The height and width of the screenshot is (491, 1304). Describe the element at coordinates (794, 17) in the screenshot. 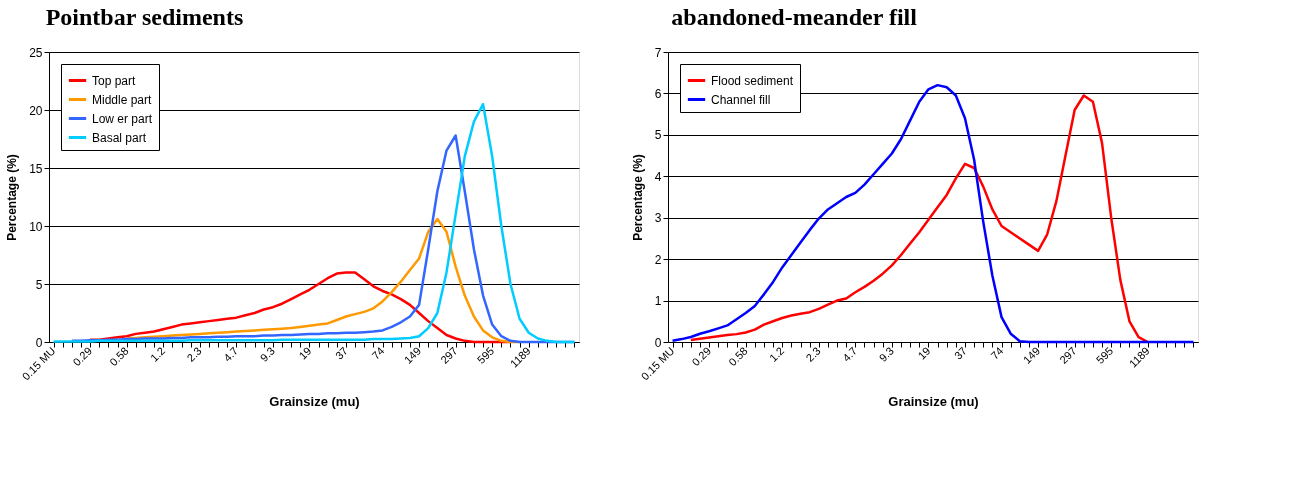

I see `chart-title: abandoned-meander fill` at that location.